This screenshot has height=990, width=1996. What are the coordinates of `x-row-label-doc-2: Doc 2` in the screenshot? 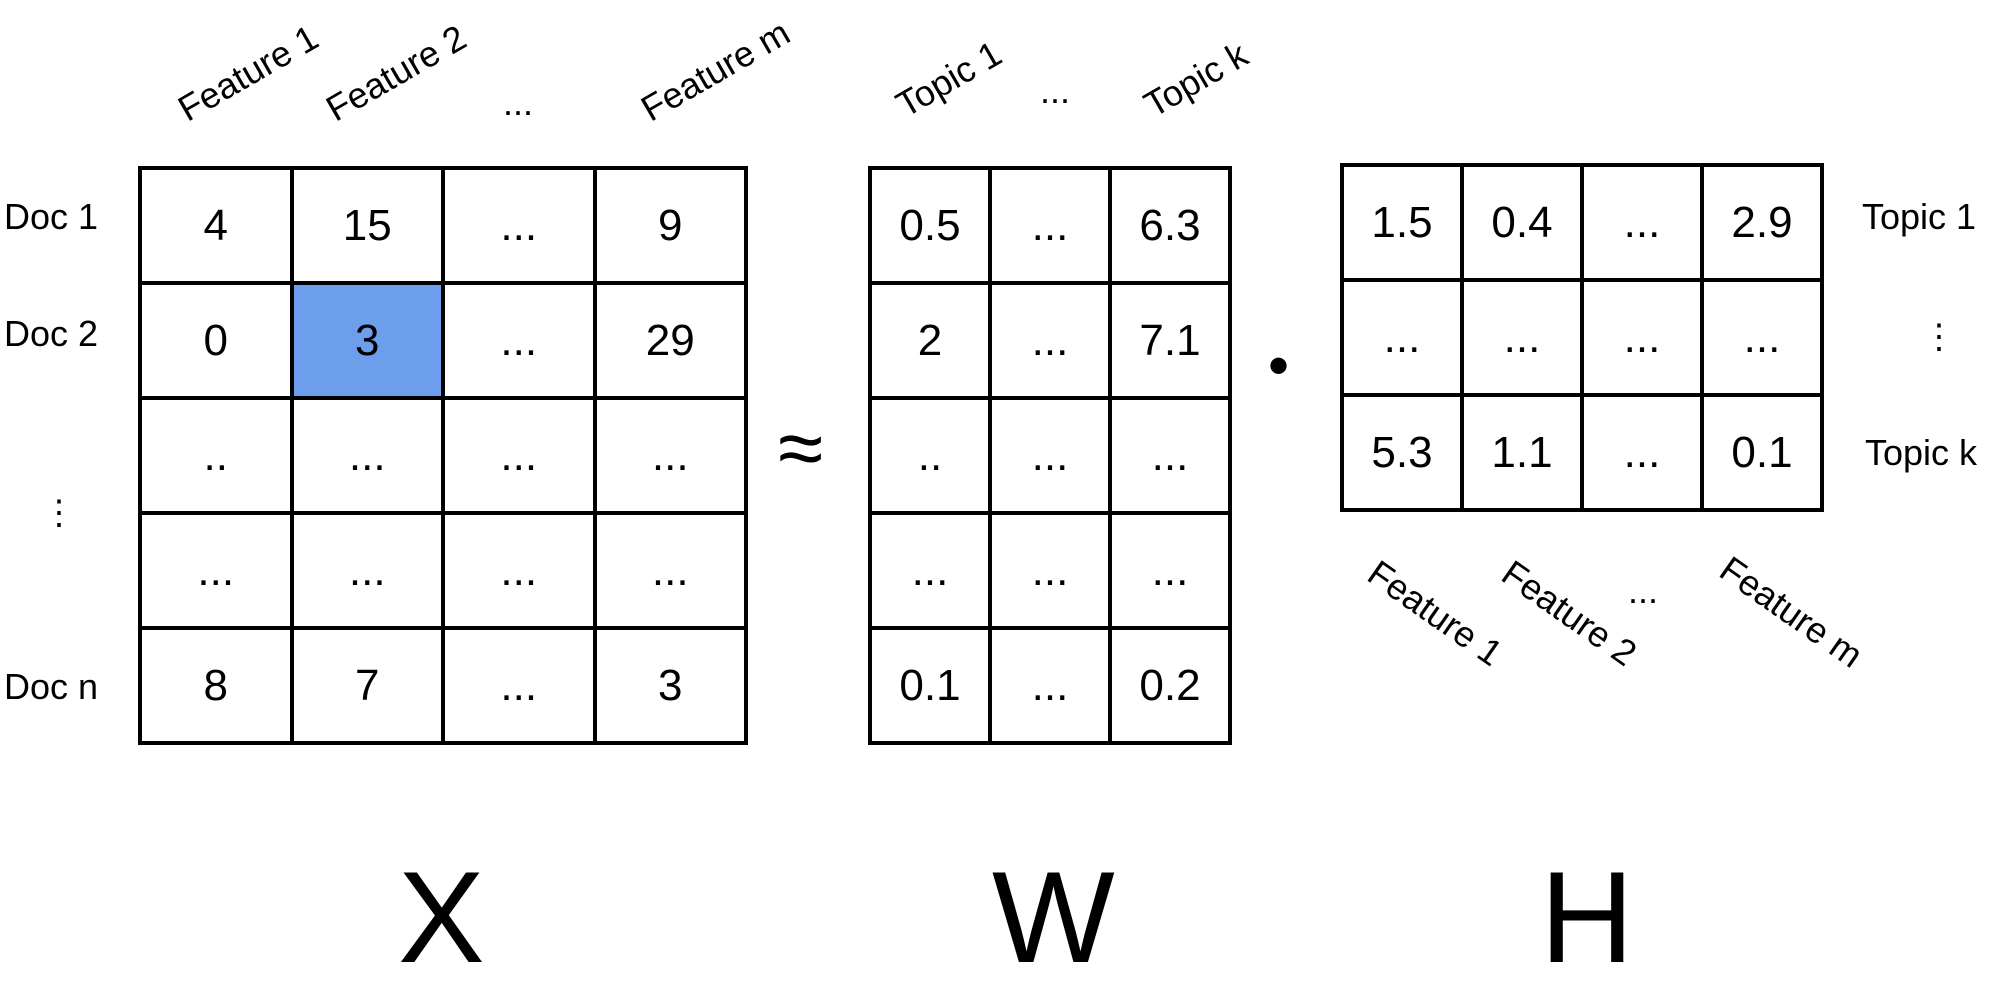 It's located at (51, 333).